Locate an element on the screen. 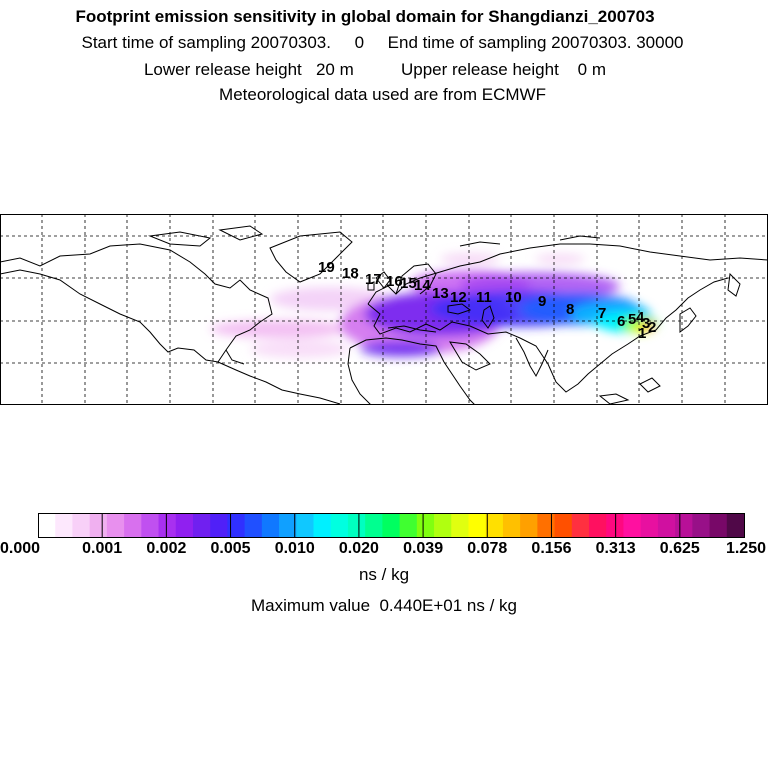 This screenshot has height=768, width=768. point-label-12: 12 is located at coordinates (458, 297).